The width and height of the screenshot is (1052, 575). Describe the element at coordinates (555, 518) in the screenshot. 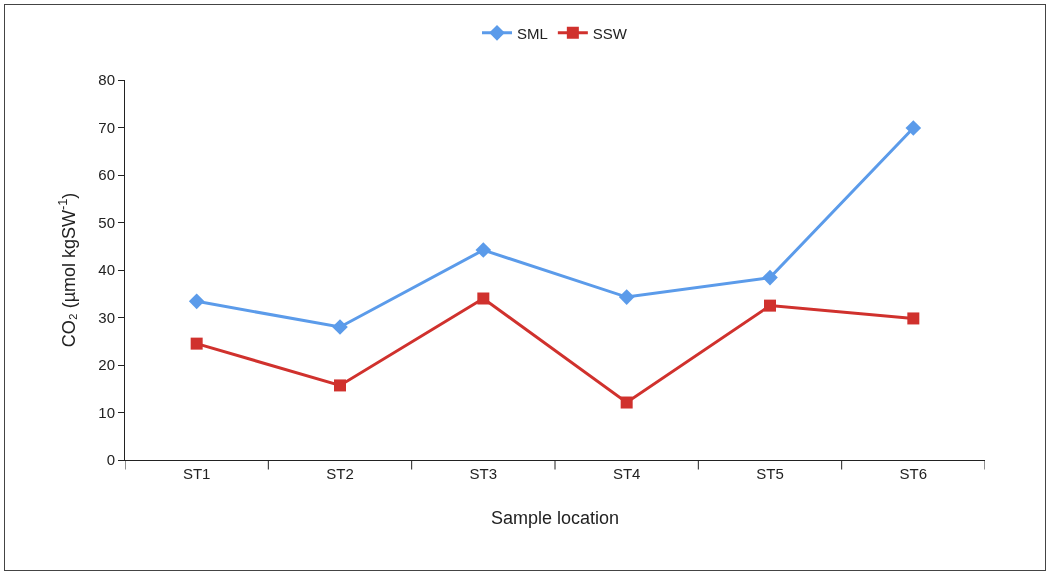

I see `x-axis-title: Sample location` at that location.